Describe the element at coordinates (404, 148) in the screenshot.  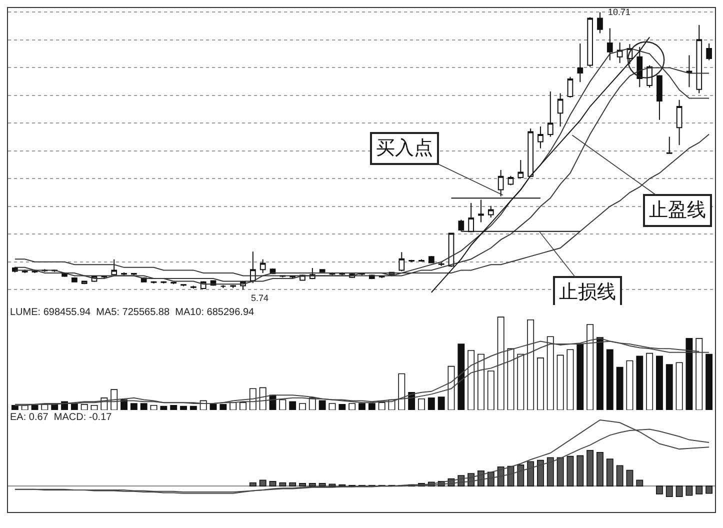
I see `annotation: 买入点` at that location.